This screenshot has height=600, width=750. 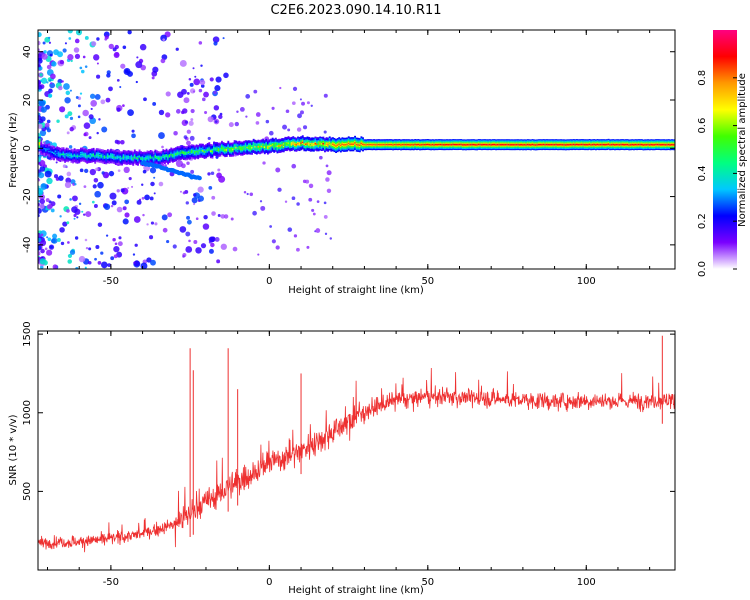 What do you see at coordinates (27, 148) in the screenshot?
I see `spectrogram-y-tick-label: 0` at bounding box center [27, 148].